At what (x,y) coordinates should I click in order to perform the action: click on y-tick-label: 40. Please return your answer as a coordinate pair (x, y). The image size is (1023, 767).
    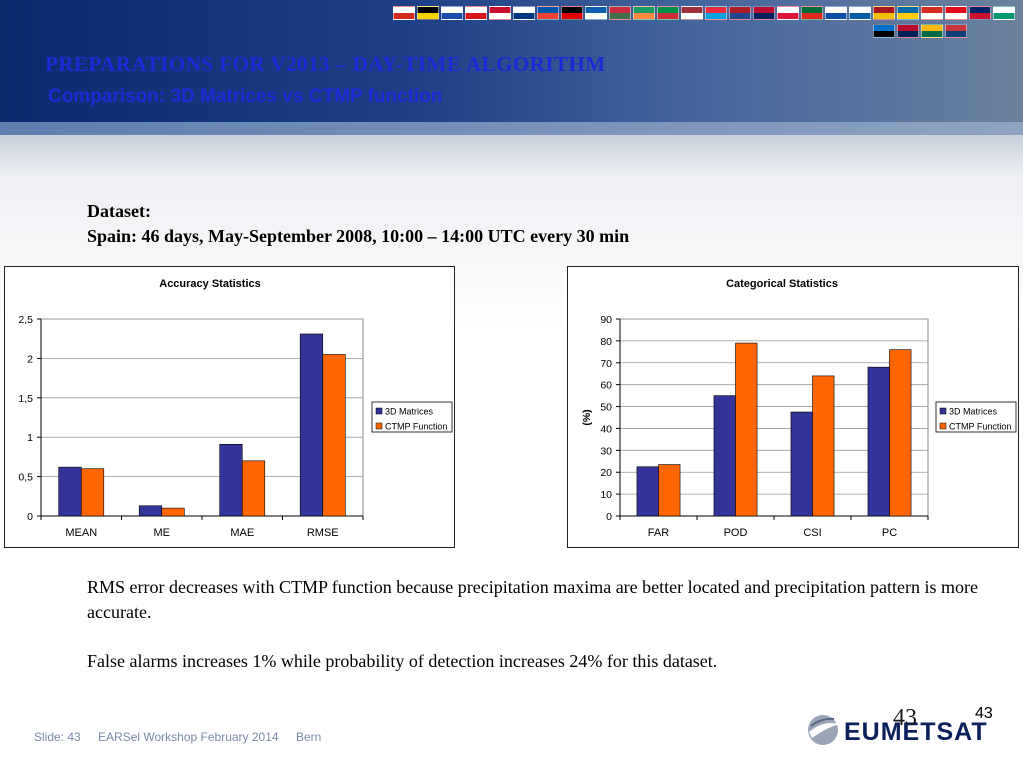
    Looking at the image, I should click on (606, 429).